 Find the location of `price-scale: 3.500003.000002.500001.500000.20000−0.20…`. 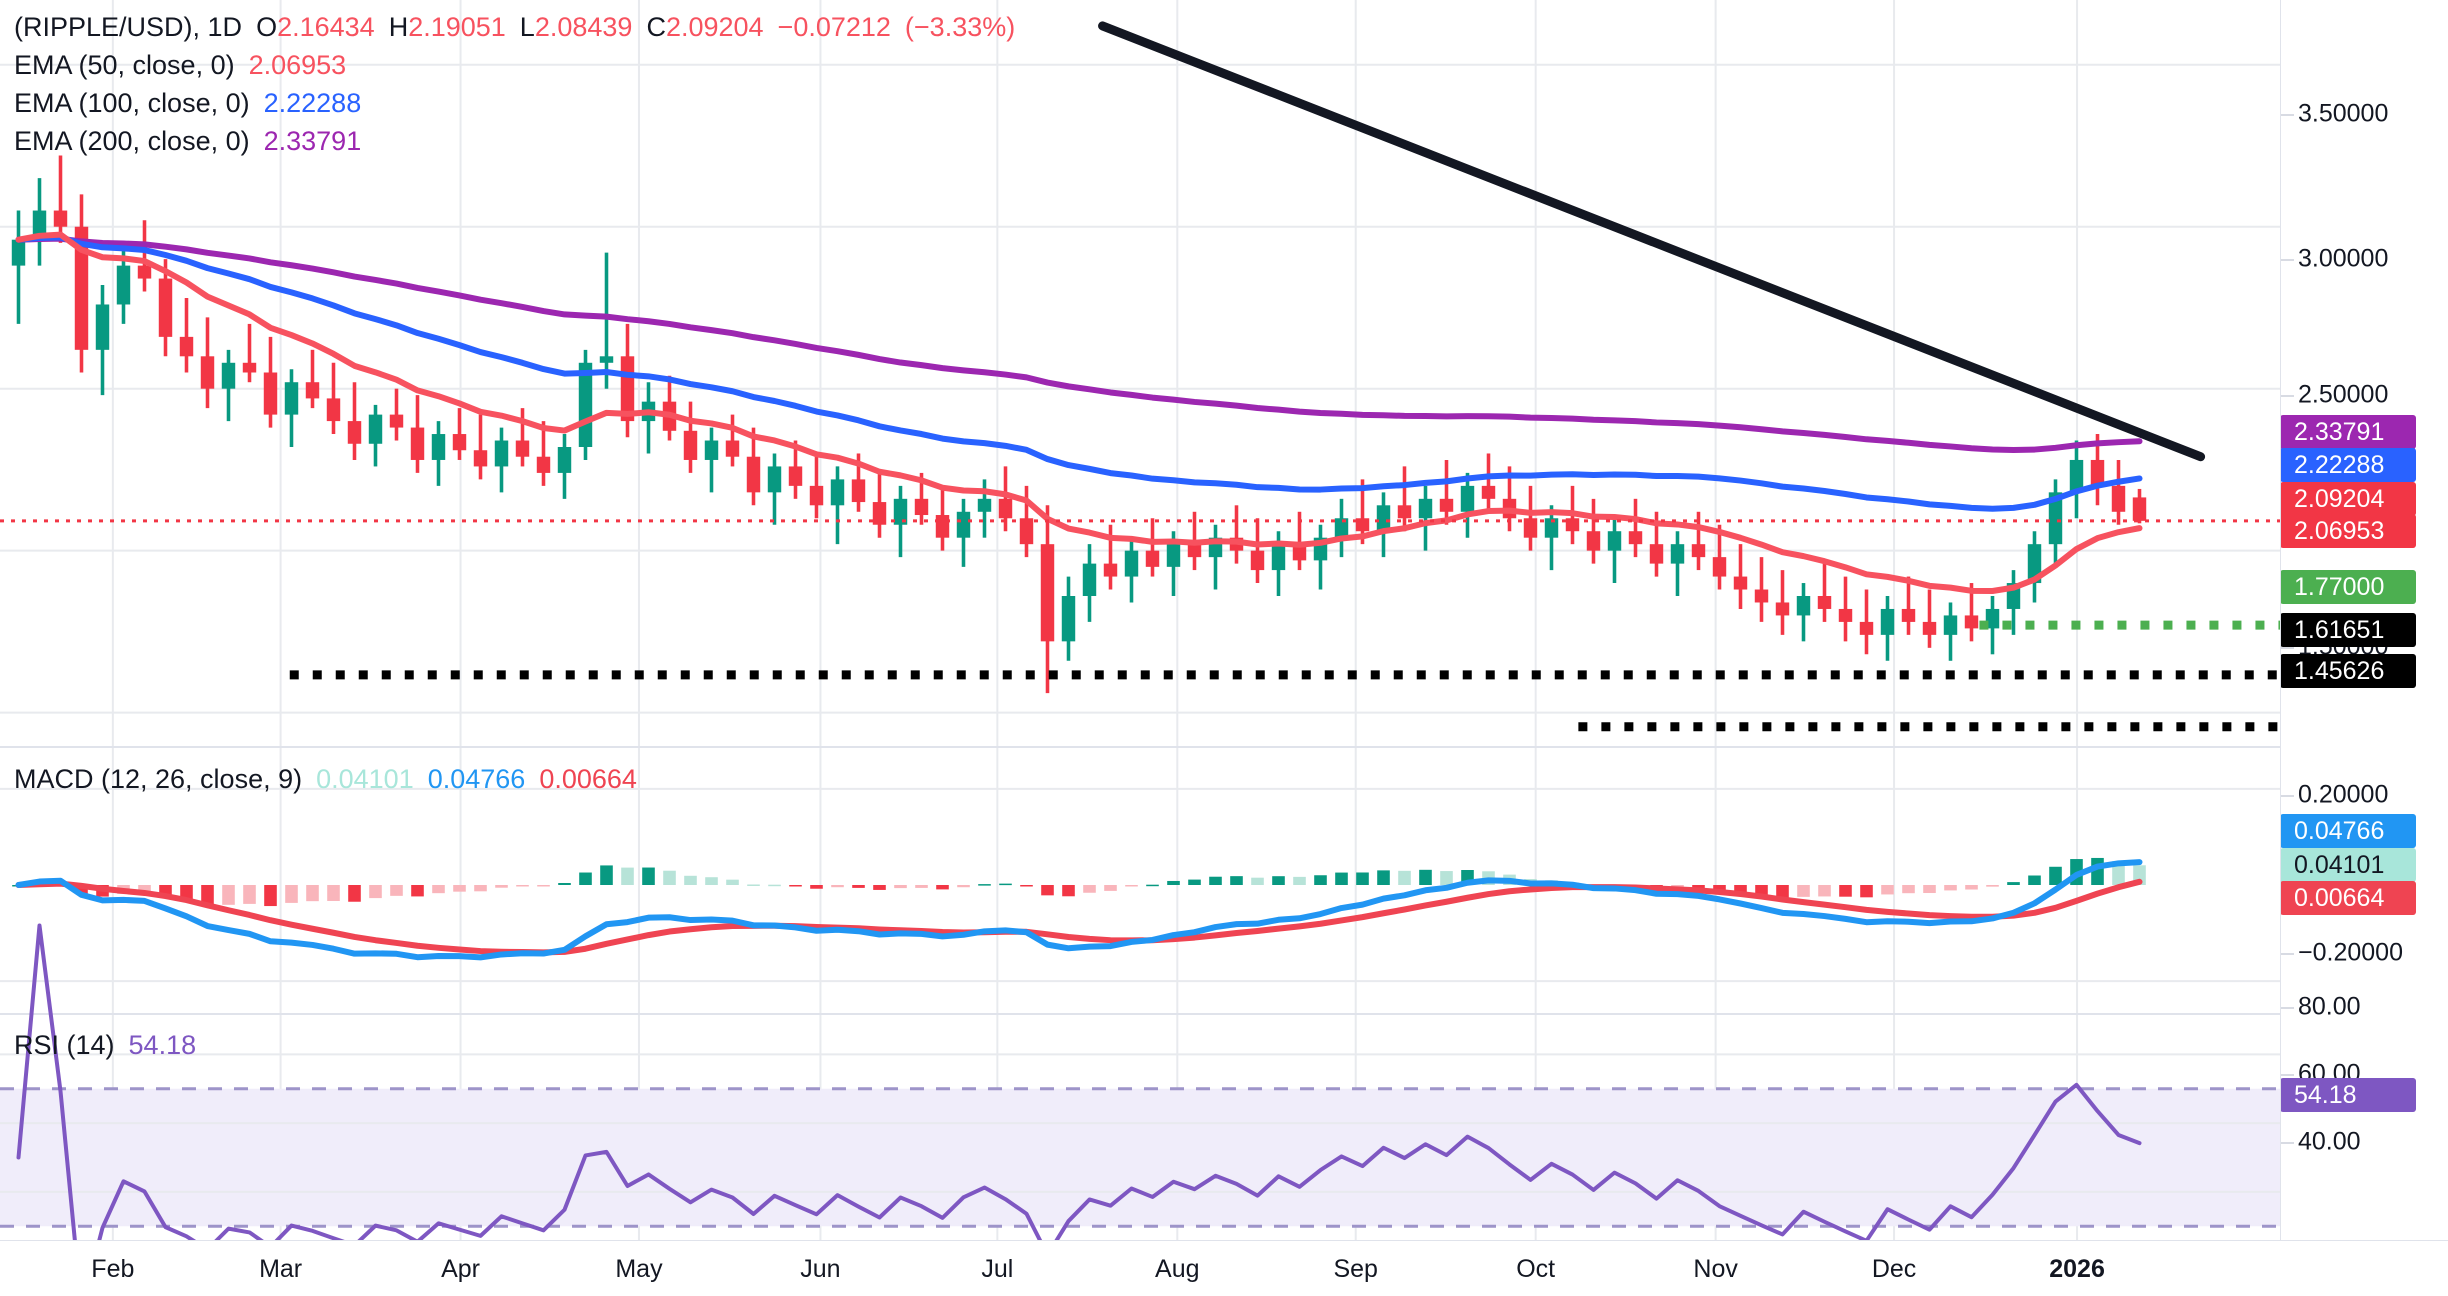

price-scale: 3.500003.000002.500001.500000.20000−0.20… is located at coordinates (2364, 648).